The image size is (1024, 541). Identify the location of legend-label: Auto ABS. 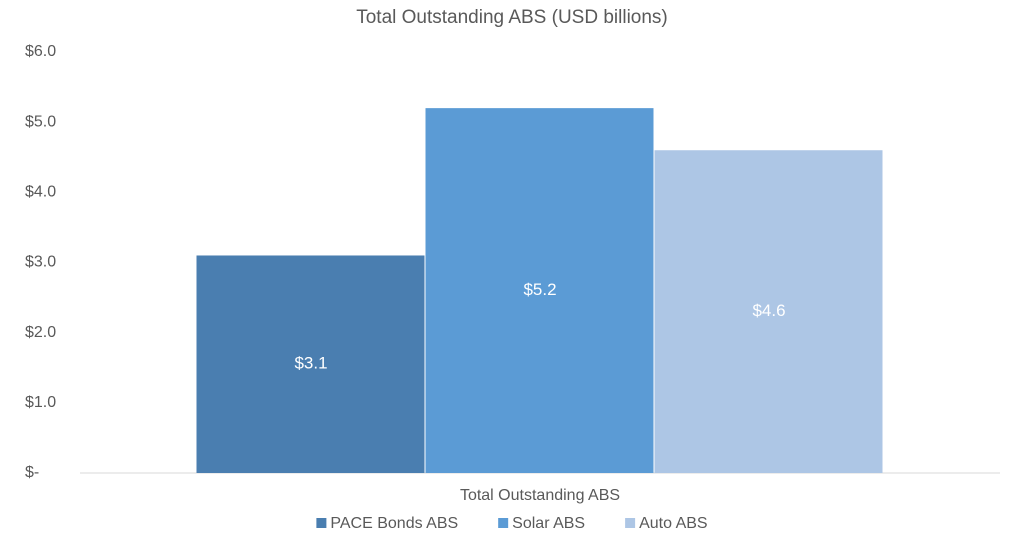
(673, 523).